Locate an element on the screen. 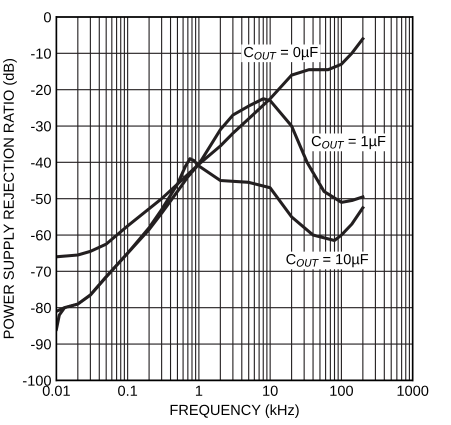 The width and height of the screenshot is (451, 425). y-tick-label: -80 is located at coordinates (41, 308).